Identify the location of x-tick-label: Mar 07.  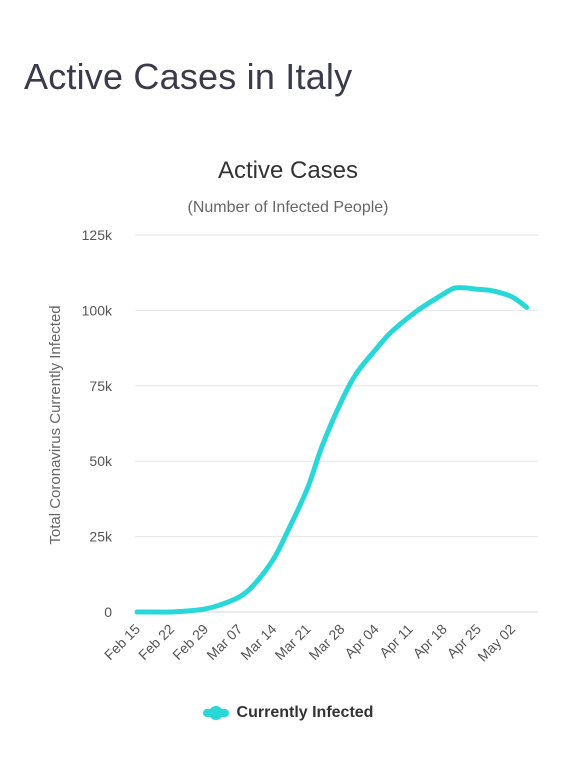
(224, 642).